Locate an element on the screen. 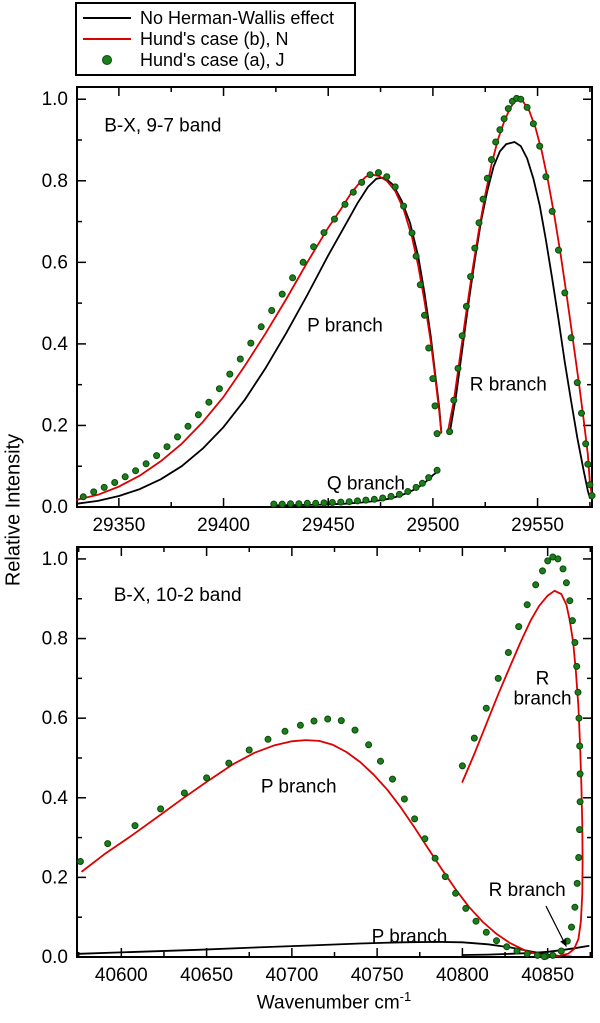 The width and height of the screenshot is (600, 1023). x-tick-label: 29450 is located at coordinates (328, 525).